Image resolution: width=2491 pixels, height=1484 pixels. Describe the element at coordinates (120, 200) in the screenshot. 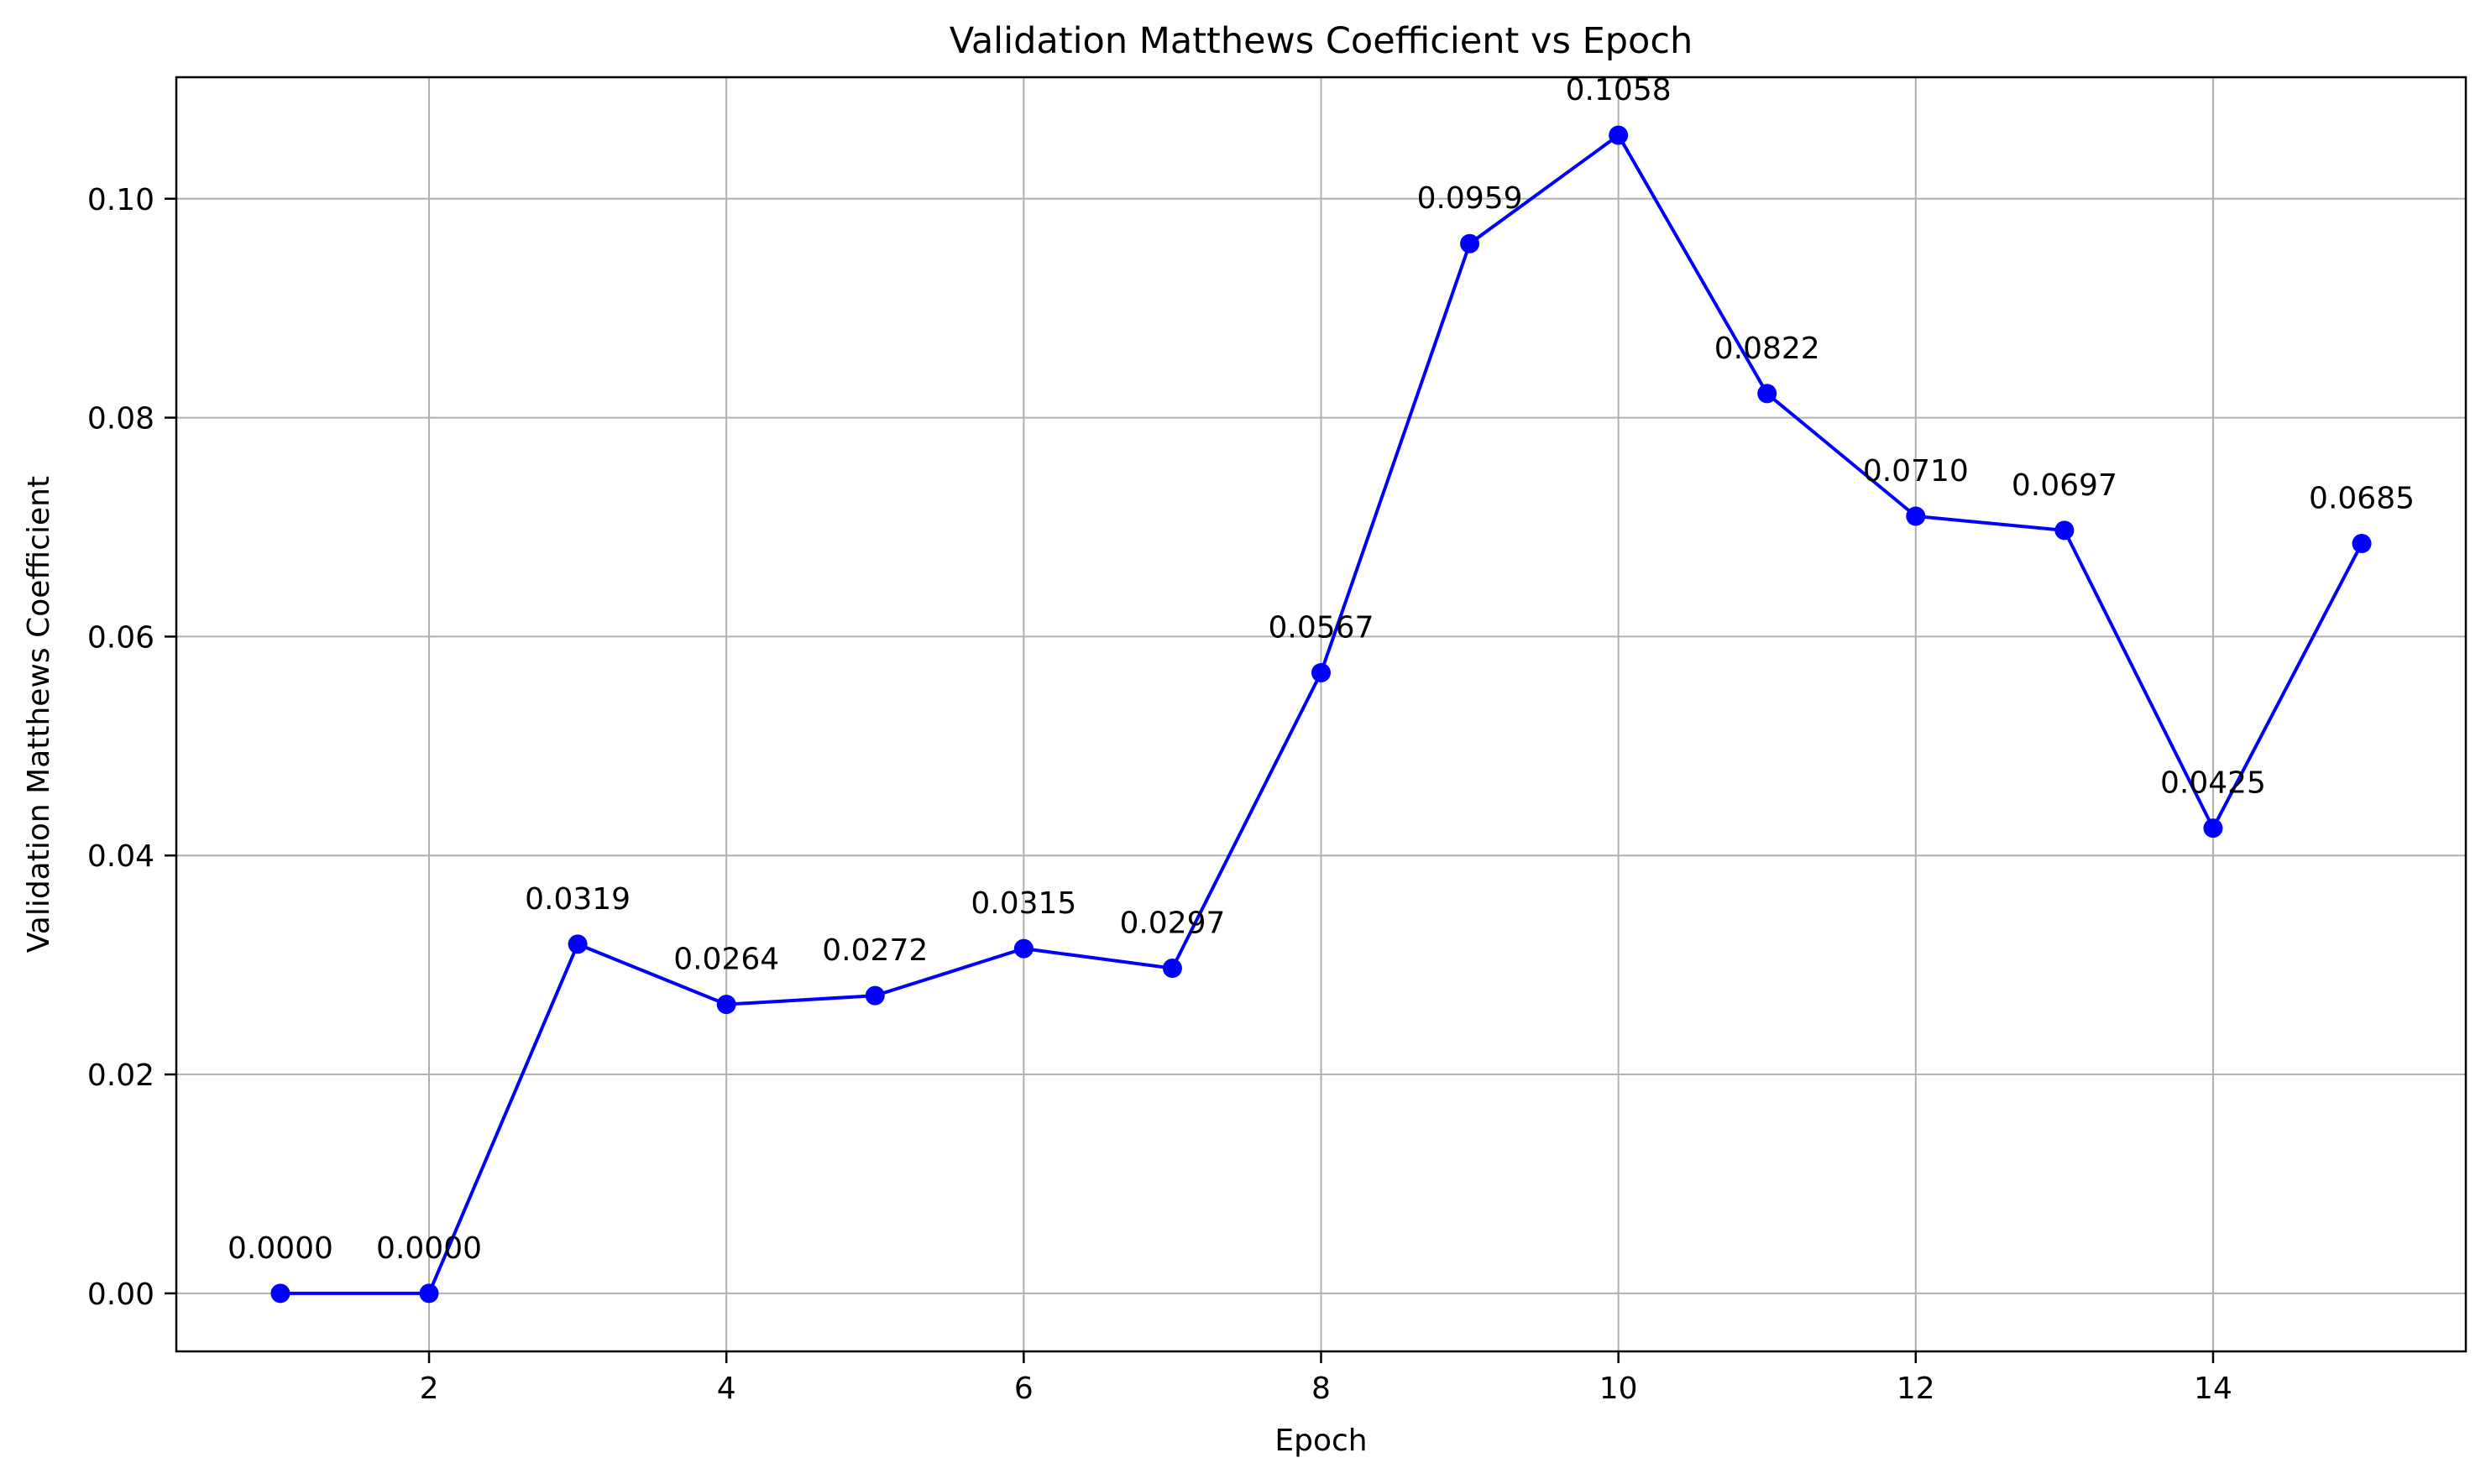

I see `y-tick-label: 0.10` at that location.